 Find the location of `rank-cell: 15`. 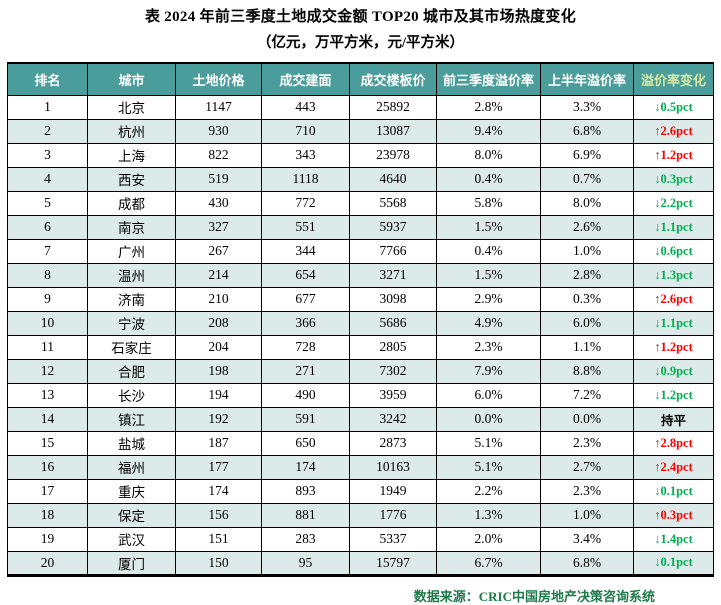

rank-cell: 15 is located at coordinates (47, 443).